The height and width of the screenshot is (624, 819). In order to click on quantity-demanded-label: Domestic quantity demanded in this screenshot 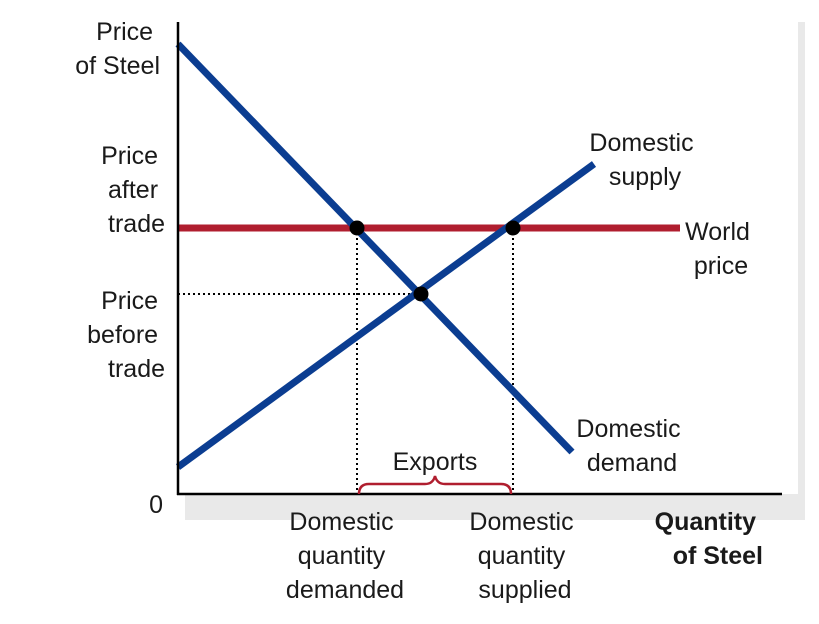, I will do `click(345, 556)`.